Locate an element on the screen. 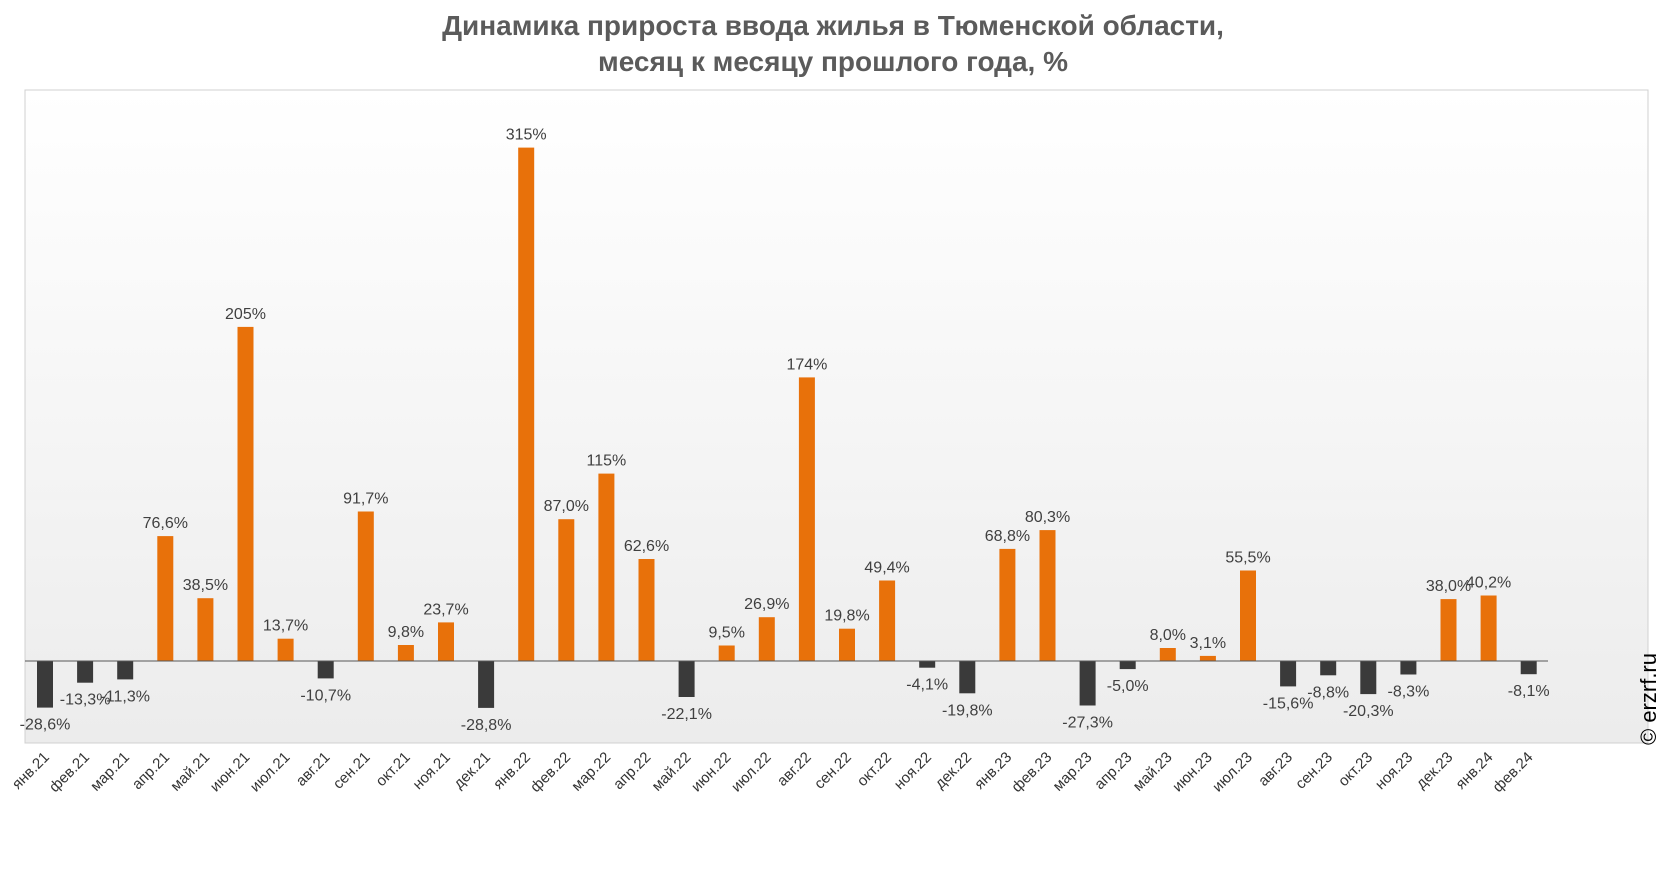 The width and height of the screenshot is (1666, 872). value-label-22: -4,1% is located at coordinates (927, 685).